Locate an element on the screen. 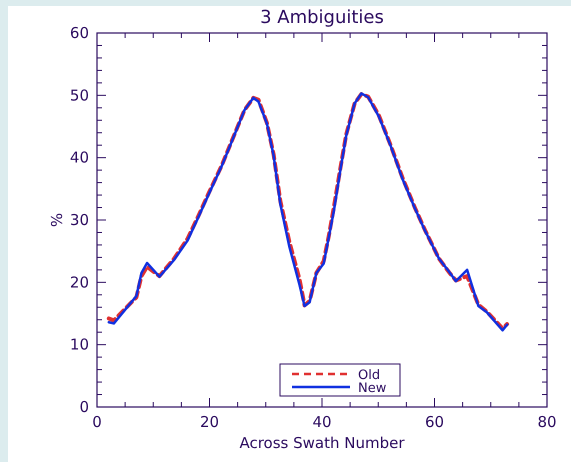  x-tick-label: 20 is located at coordinates (210, 422).